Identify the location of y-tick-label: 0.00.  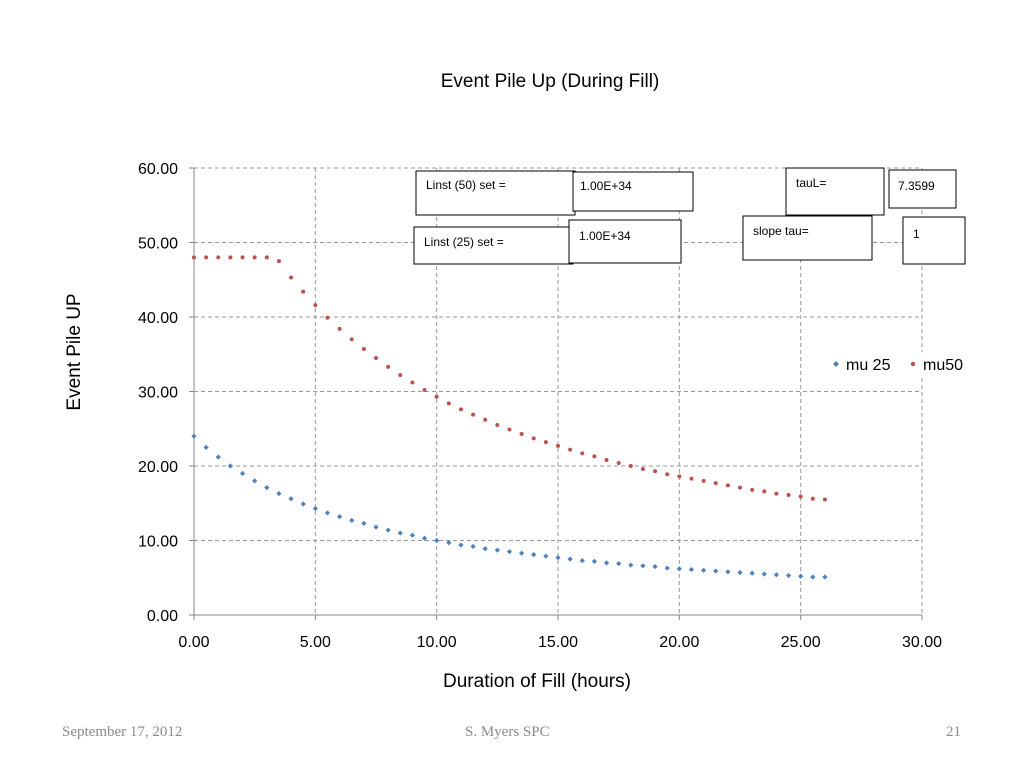
(162, 616).